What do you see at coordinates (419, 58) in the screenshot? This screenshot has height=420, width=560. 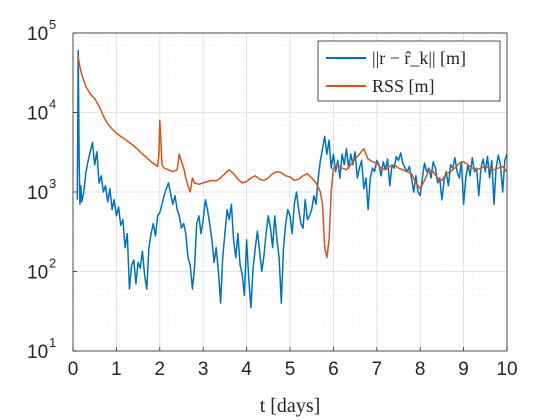 I see `legend-label-series-1: ||r − r̂_k|| [m]` at bounding box center [419, 58].